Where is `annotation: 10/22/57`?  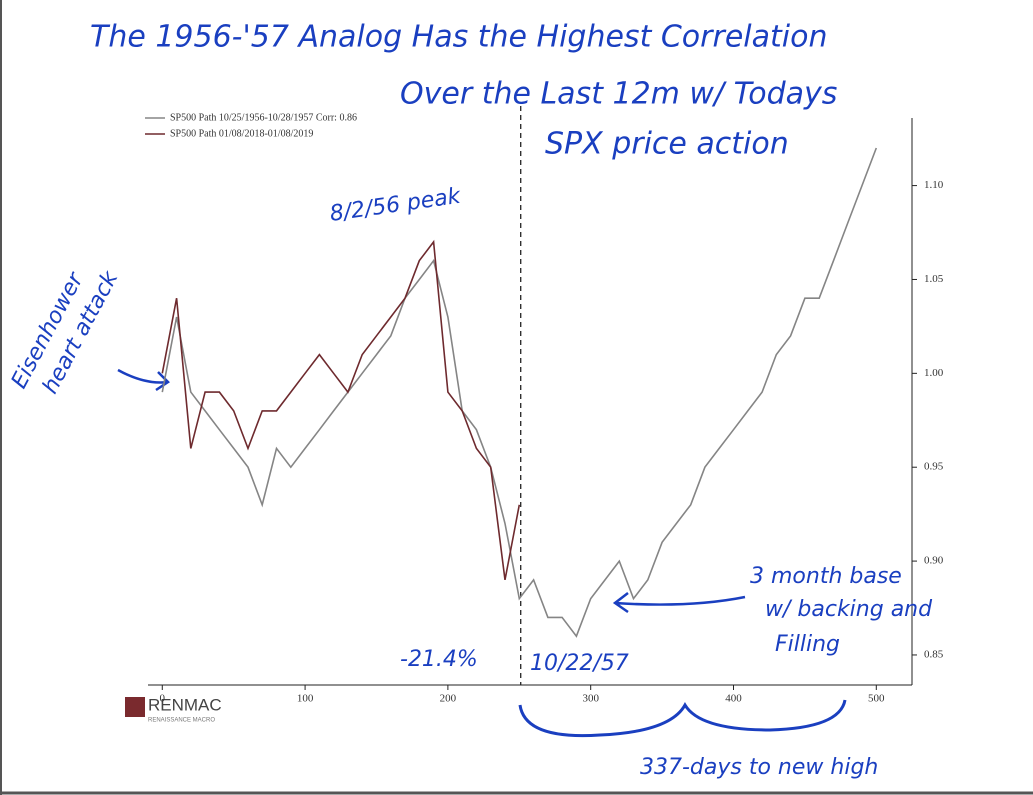 annotation: 10/22/57 is located at coordinates (579, 663).